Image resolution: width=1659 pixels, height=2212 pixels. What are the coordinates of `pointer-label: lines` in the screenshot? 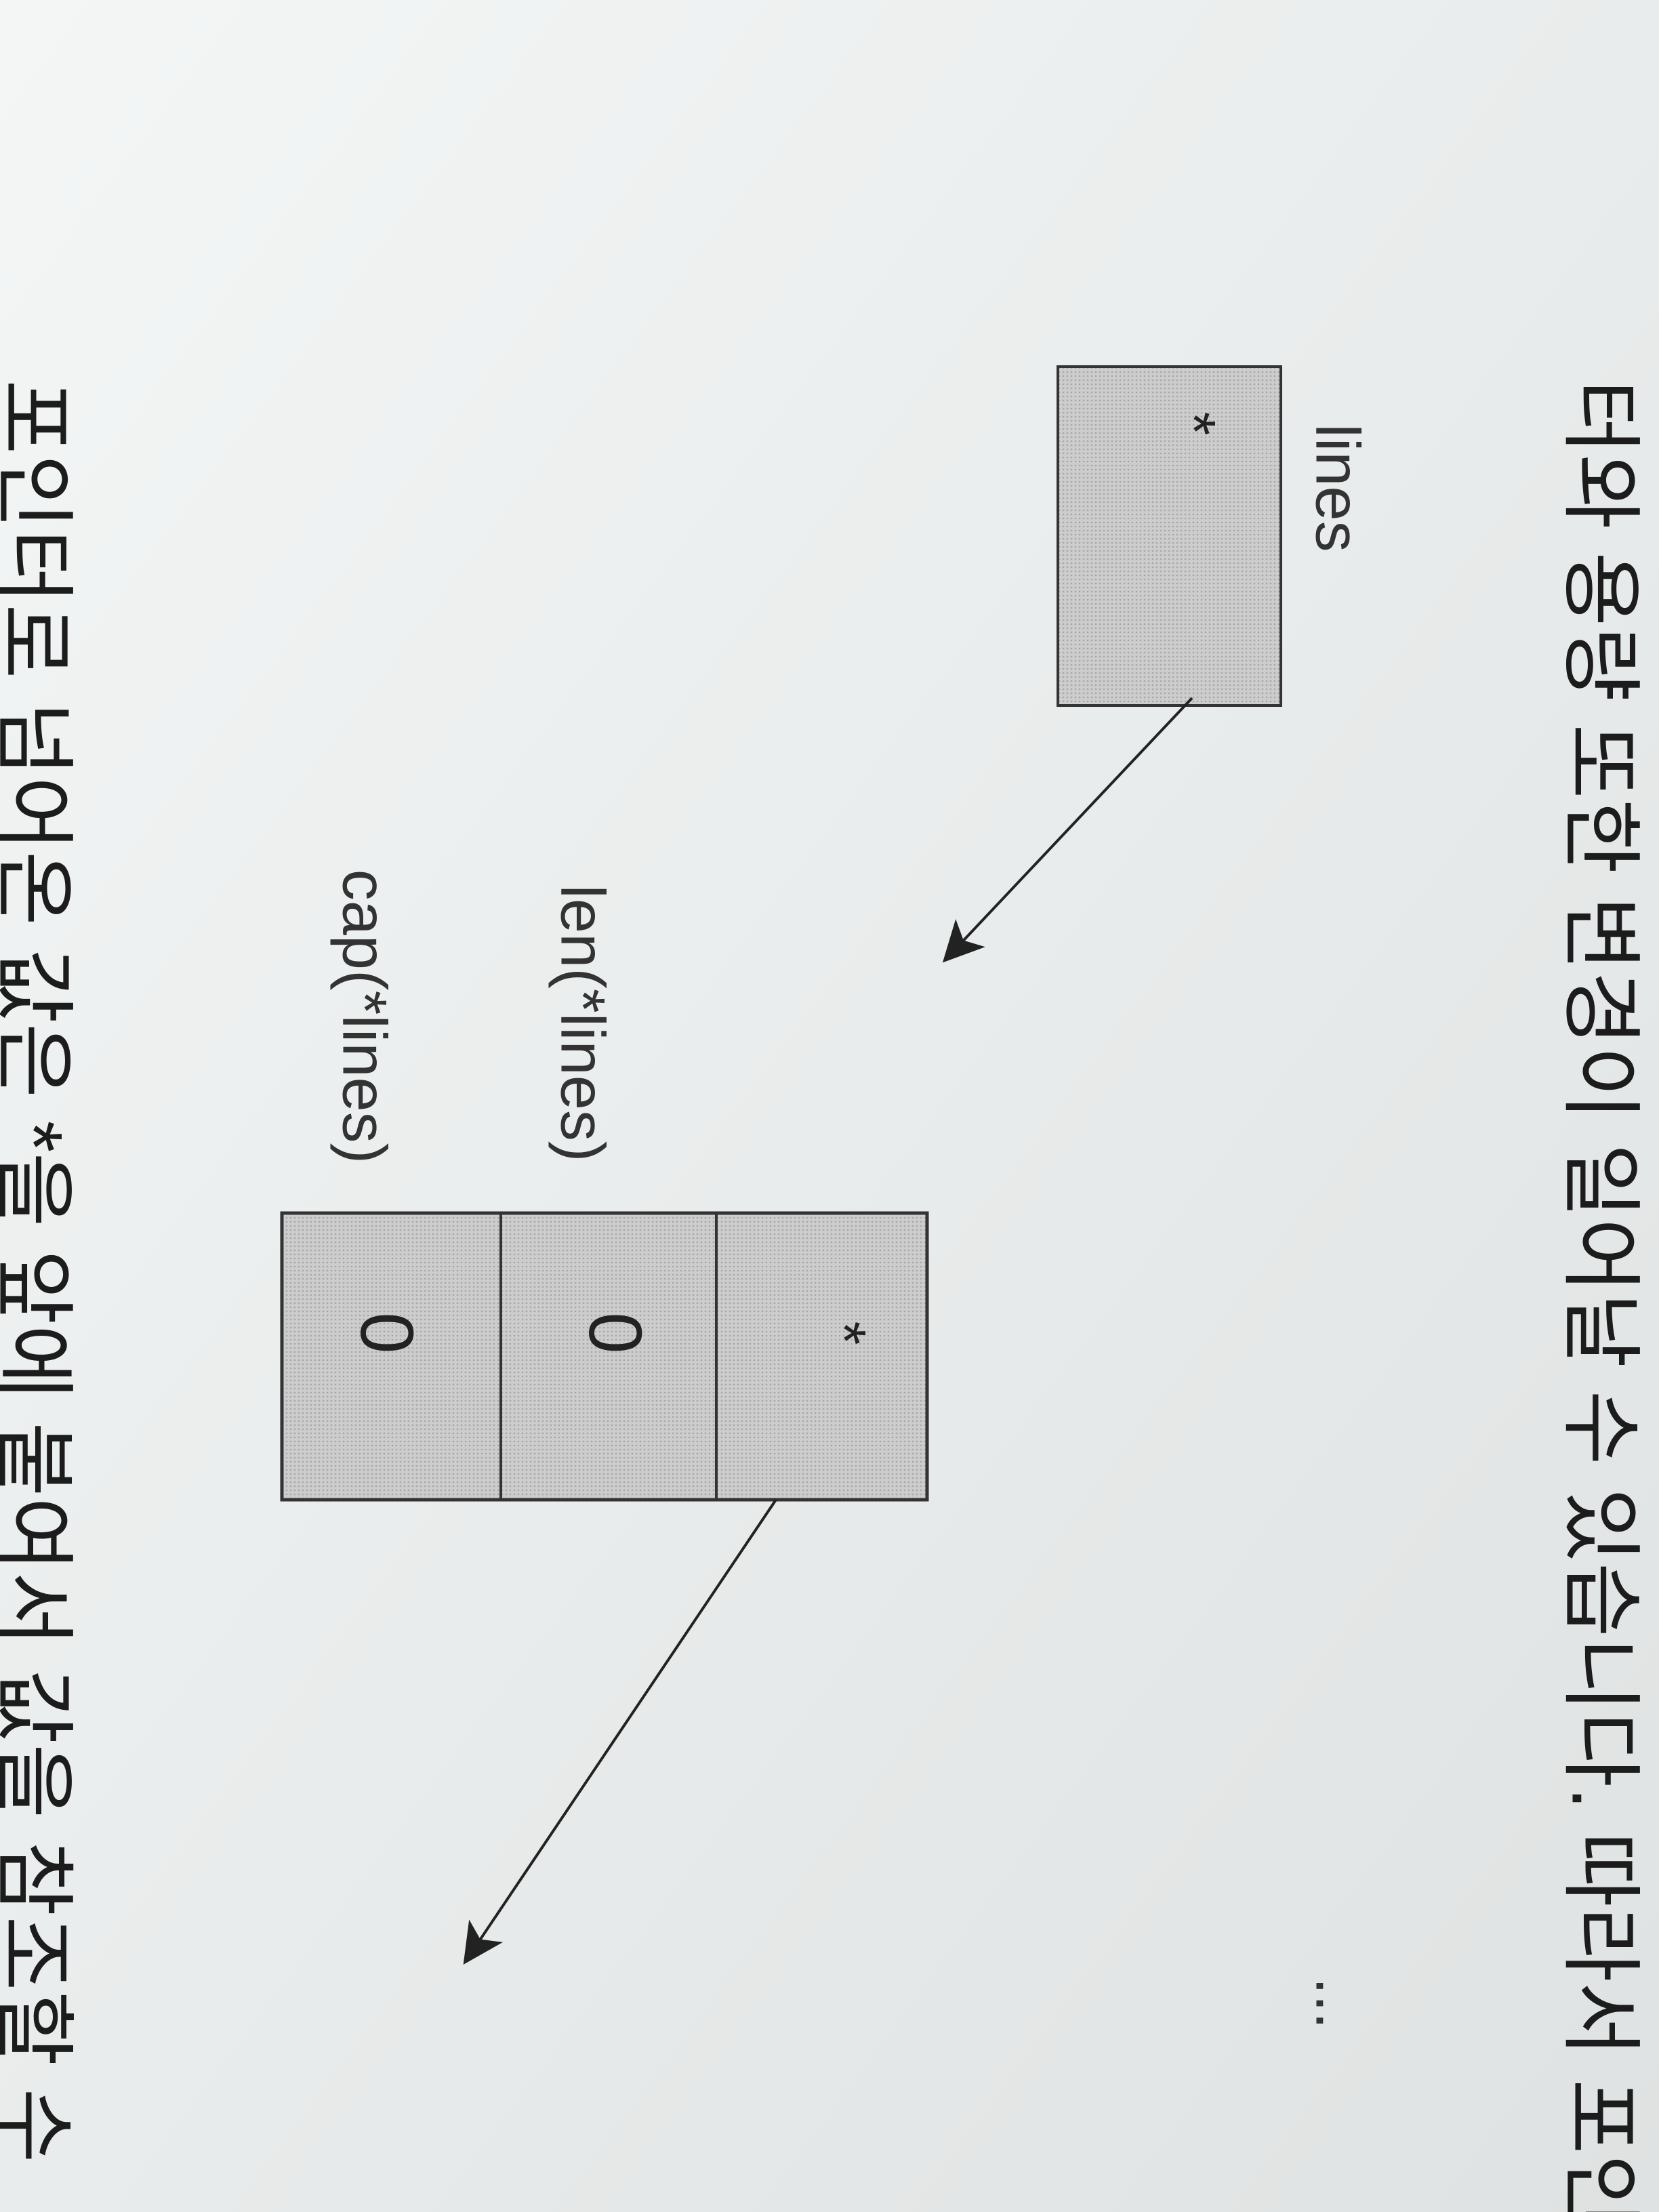 It's located at (1337, 488).